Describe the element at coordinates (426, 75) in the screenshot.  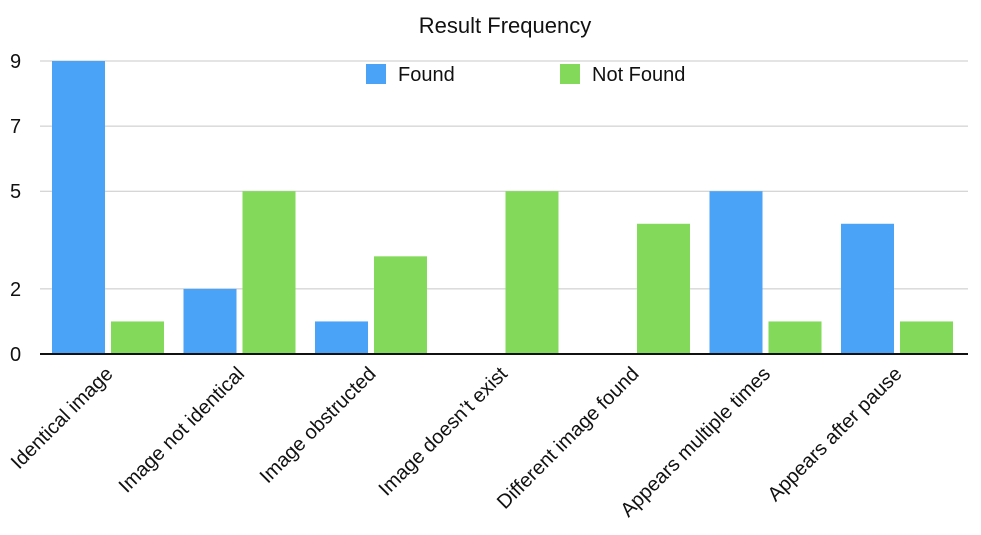
I see `legend-label: Found` at that location.